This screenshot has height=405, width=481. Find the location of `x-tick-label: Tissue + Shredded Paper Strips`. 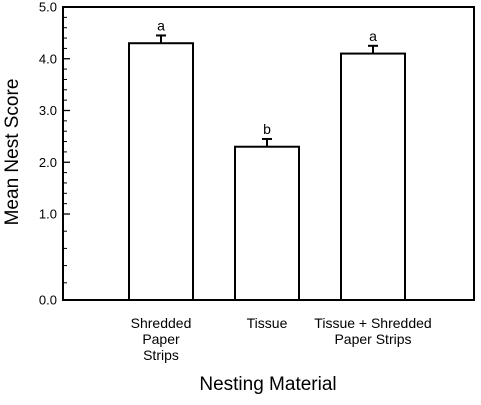

x-tick-label: Tissue + Shredded Paper Strips is located at coordinates (372, 331).